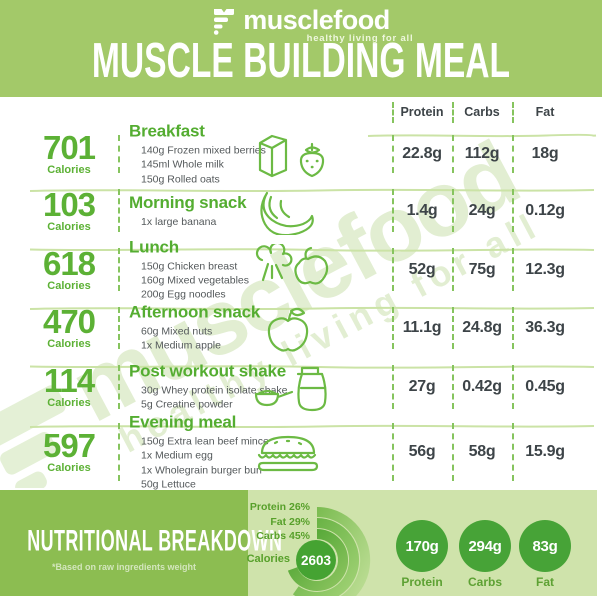 The image size is (602, 602). Describe the element at coordinates (422, 327) in the screenshot. I see `protein-value: 11.1g` at that location.